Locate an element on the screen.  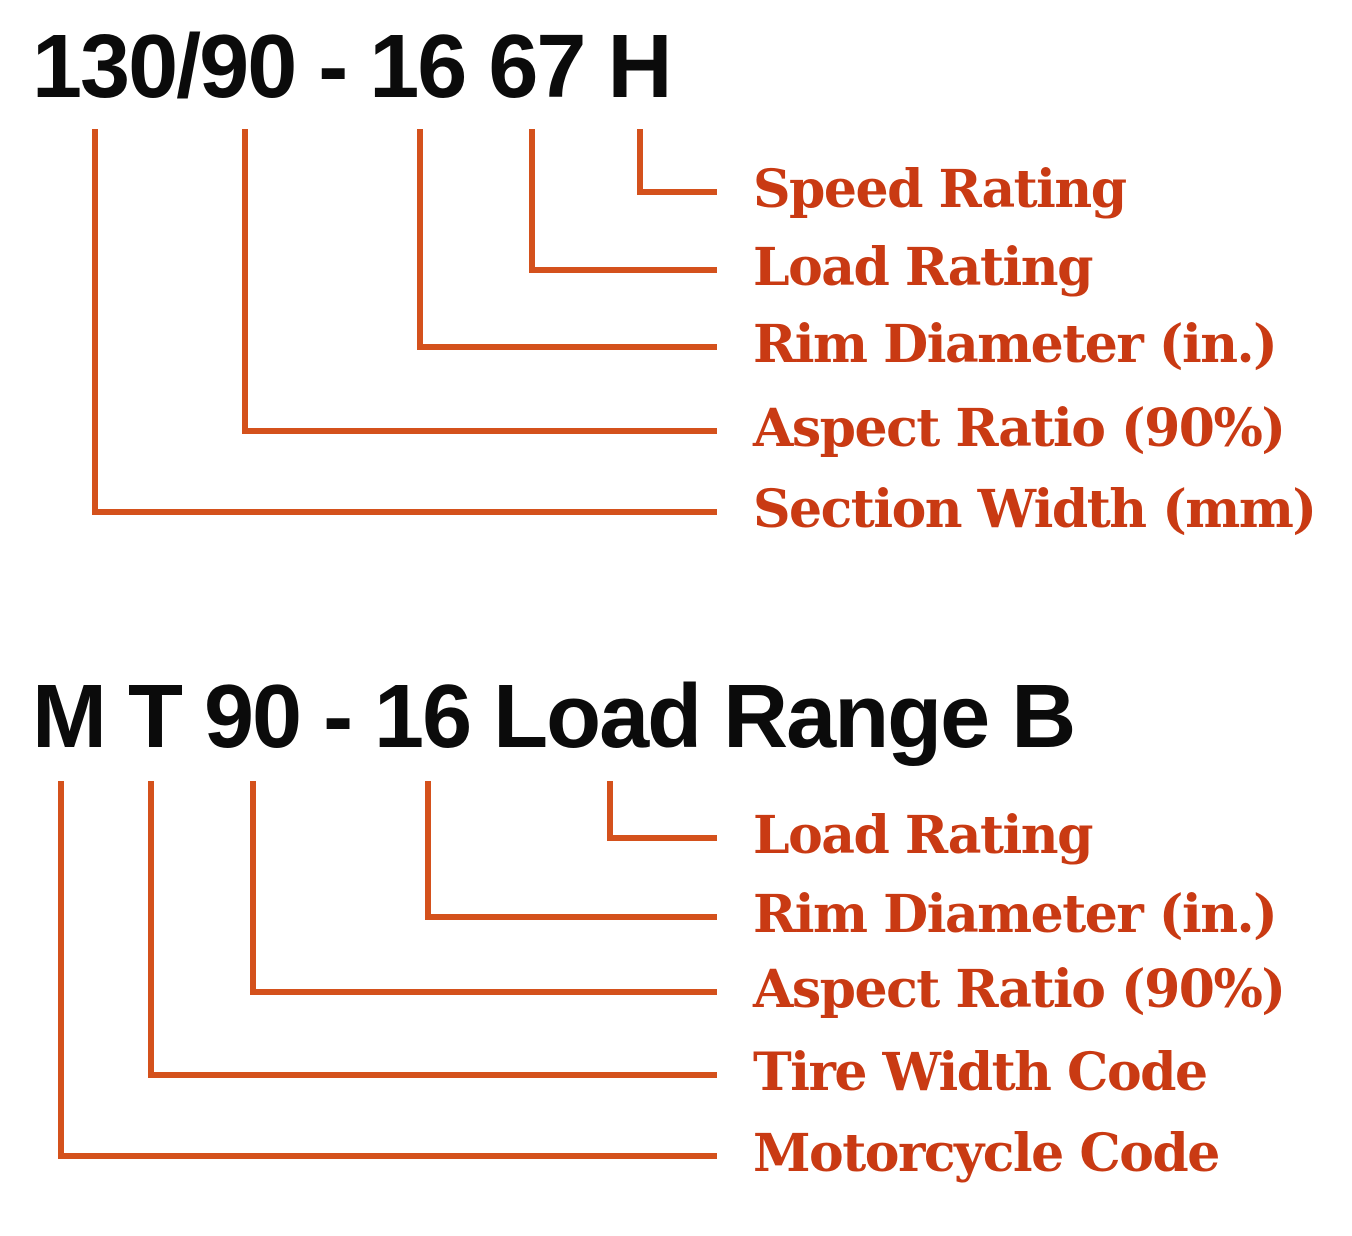
callout-line-load-rating is located at coordinates (623, 201).